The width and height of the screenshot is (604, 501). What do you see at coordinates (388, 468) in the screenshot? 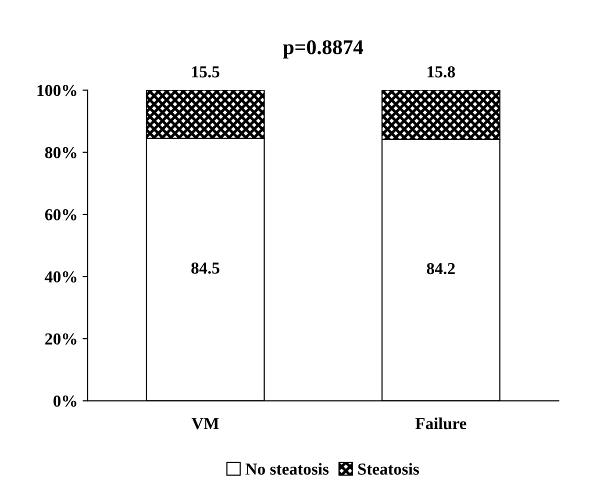
I see `legend-label: Steatosis` at bounding box center [388, 468].